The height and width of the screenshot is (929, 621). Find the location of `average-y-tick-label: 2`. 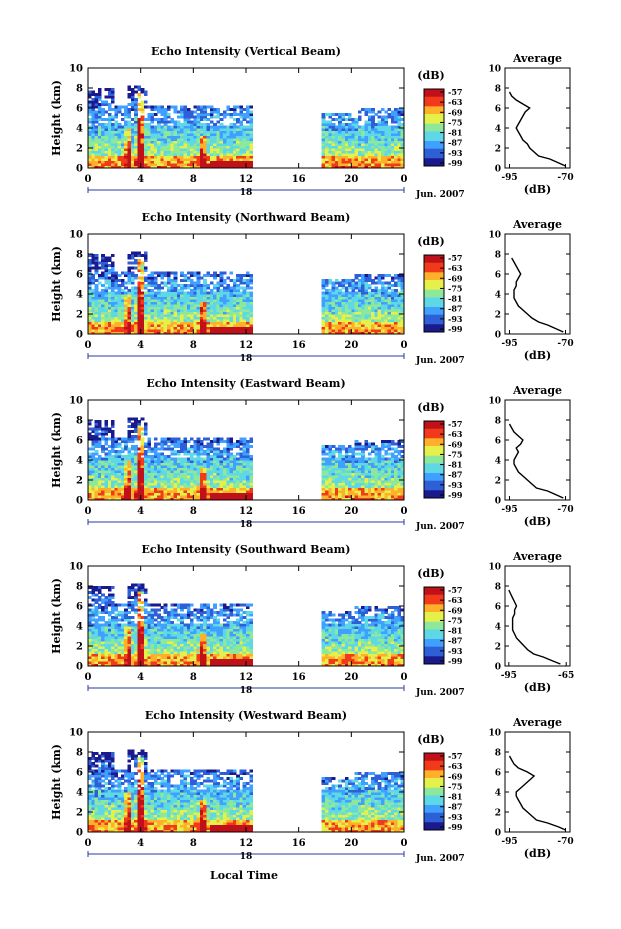

average-y-tick-label: 2 is located at coordinates (498, 316).